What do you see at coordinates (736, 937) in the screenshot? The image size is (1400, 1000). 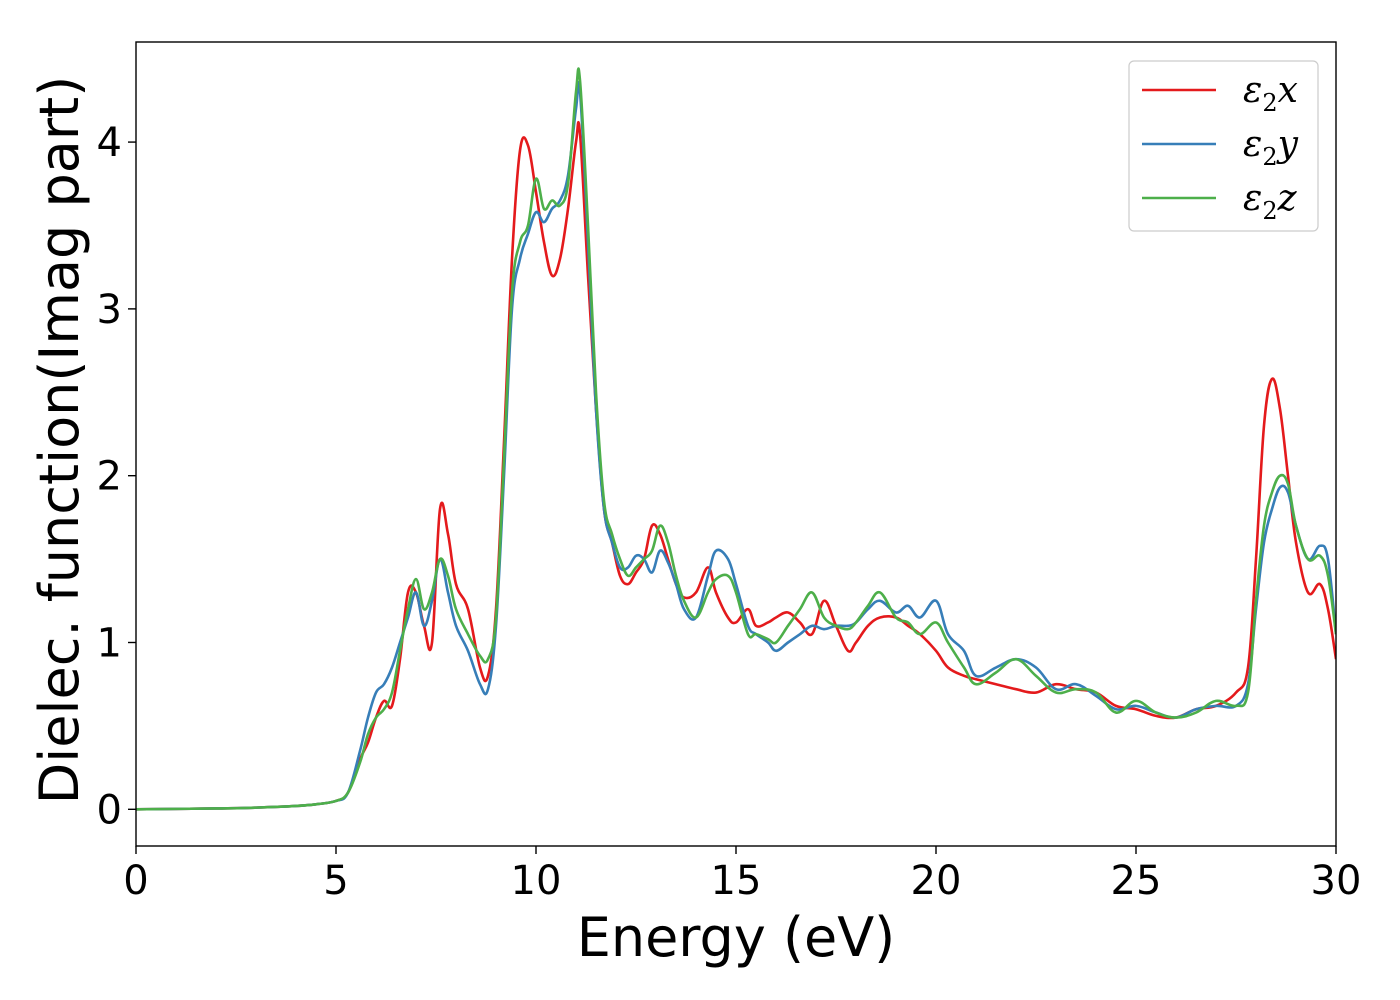 I see `x-axis-title: Energy (eV)` at bounding box center [736, 937].